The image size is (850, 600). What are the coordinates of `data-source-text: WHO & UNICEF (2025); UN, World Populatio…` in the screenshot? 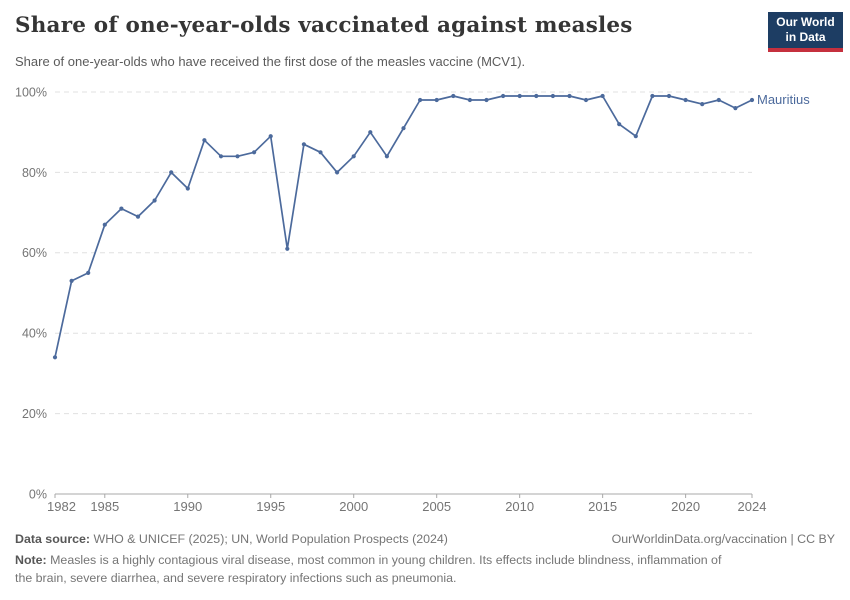 It's located at (269, 539).